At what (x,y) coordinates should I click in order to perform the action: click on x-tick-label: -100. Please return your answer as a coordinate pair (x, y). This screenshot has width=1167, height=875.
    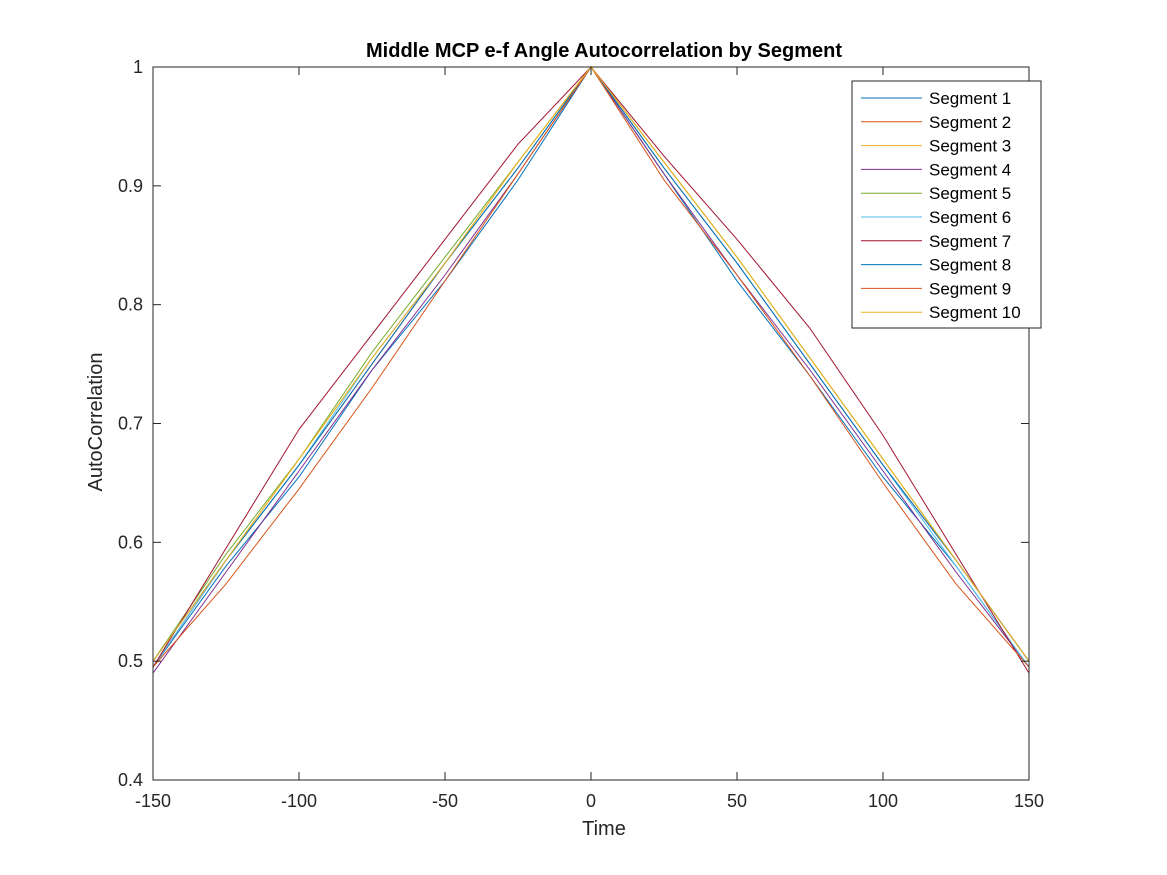
    Looking at the image, I should click on (299, 801).